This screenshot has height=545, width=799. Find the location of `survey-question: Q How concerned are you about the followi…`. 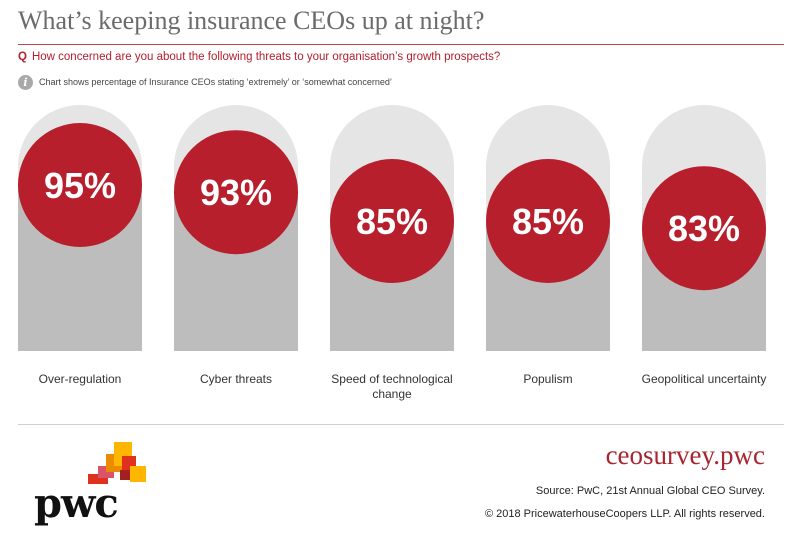

survey-question: Q How concerned are you about the followi… is located at coordinates (259, 57).